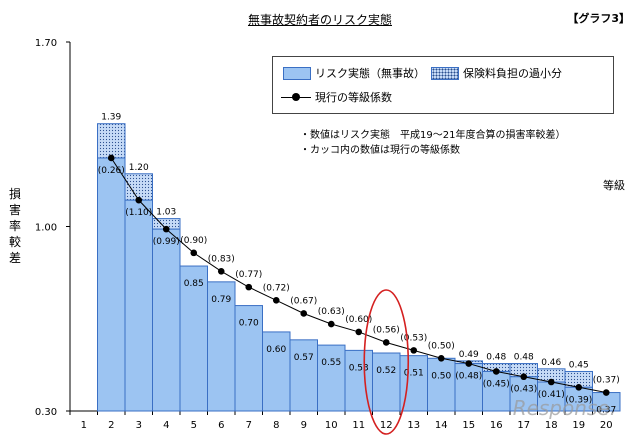 This screenshot has width=640, height=448. Describe the element at coordinates (468, 425) in the screenshot. I see `x-tick-label: 15` at that location.